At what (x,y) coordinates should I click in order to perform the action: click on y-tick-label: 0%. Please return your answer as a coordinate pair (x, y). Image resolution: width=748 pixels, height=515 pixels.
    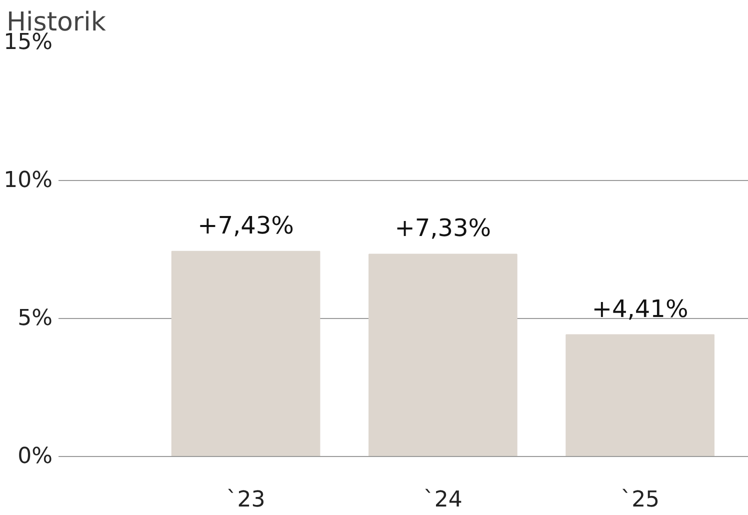
    Looking at the image, I should click on (35, 456).